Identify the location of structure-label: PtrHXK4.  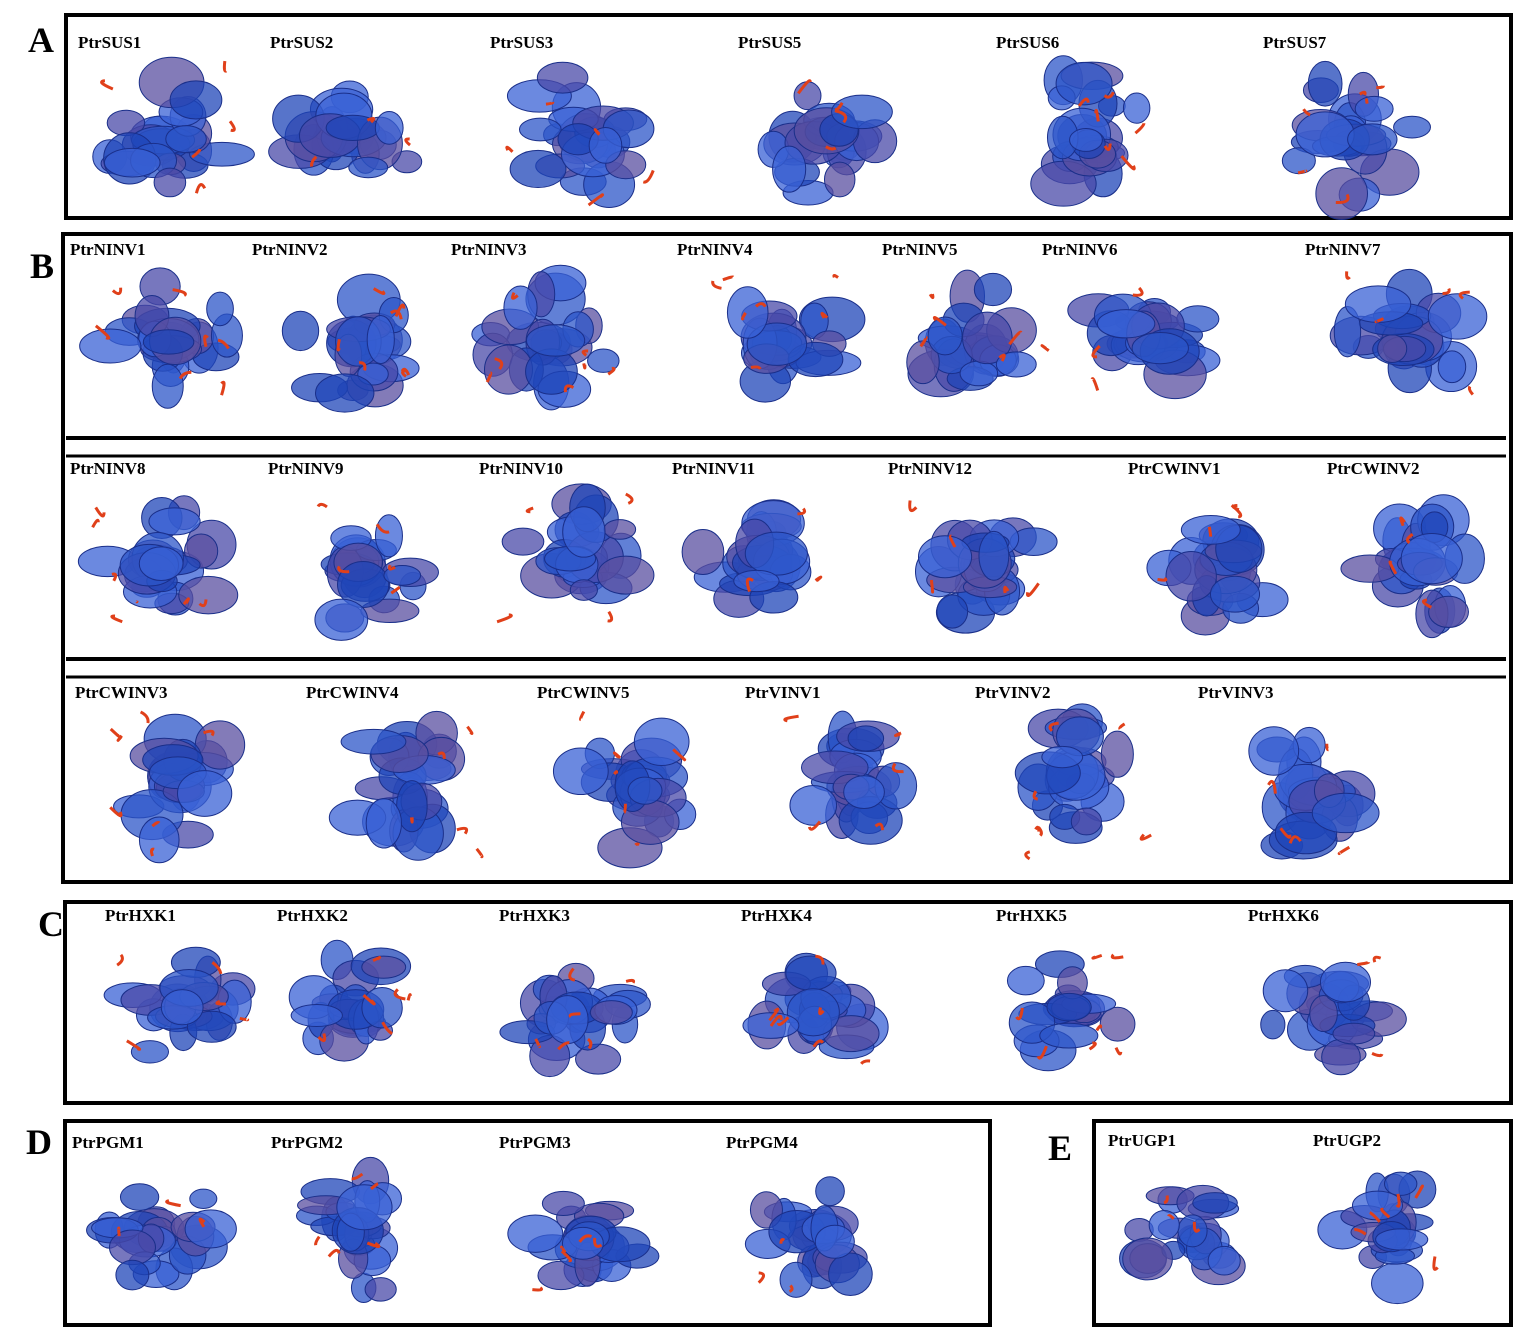
(776, 915).